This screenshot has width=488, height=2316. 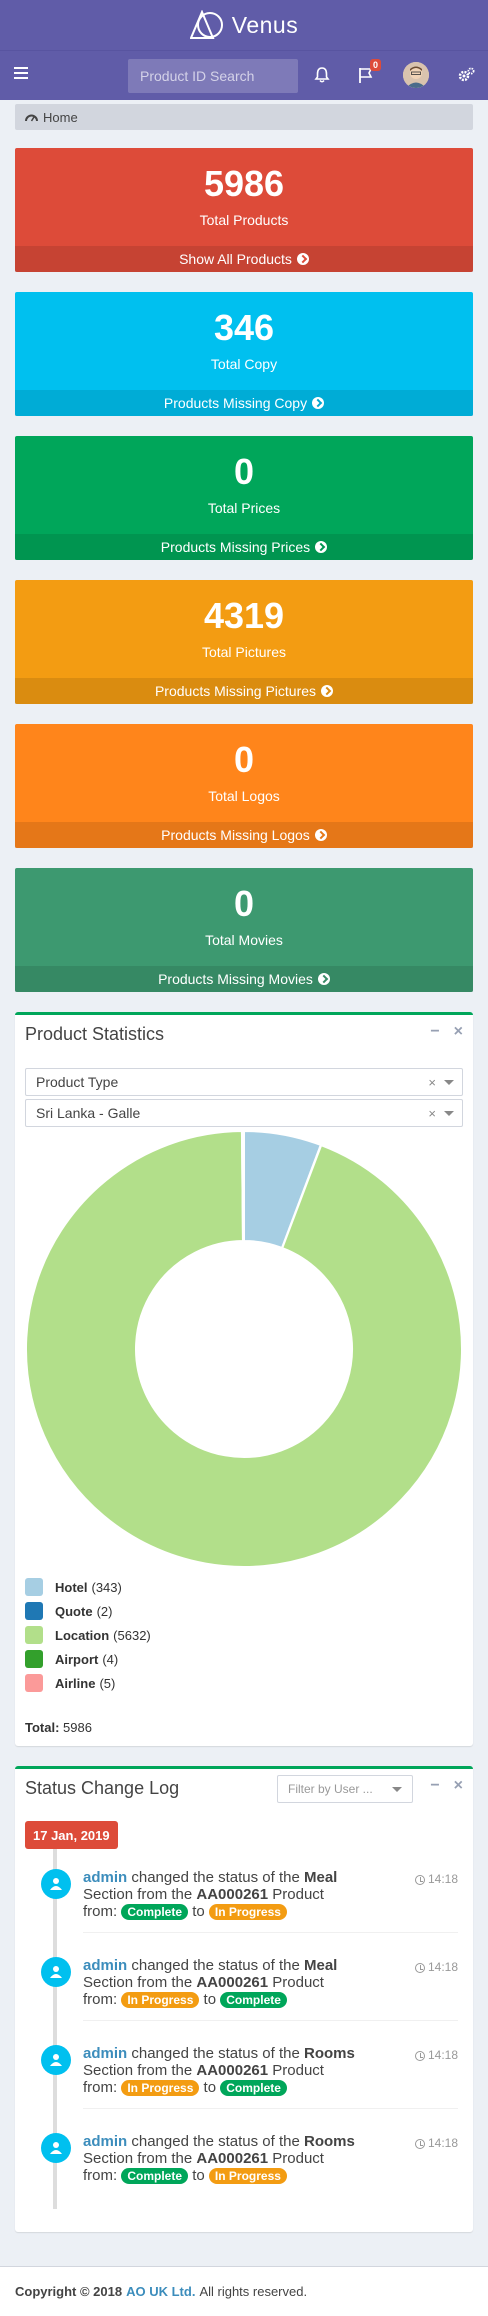 What do you see at coordinates (235, 691) in the screenshot?
I see `products-missing-pictures-text: Products Missing Pictures` at bounding box center [235, 691].